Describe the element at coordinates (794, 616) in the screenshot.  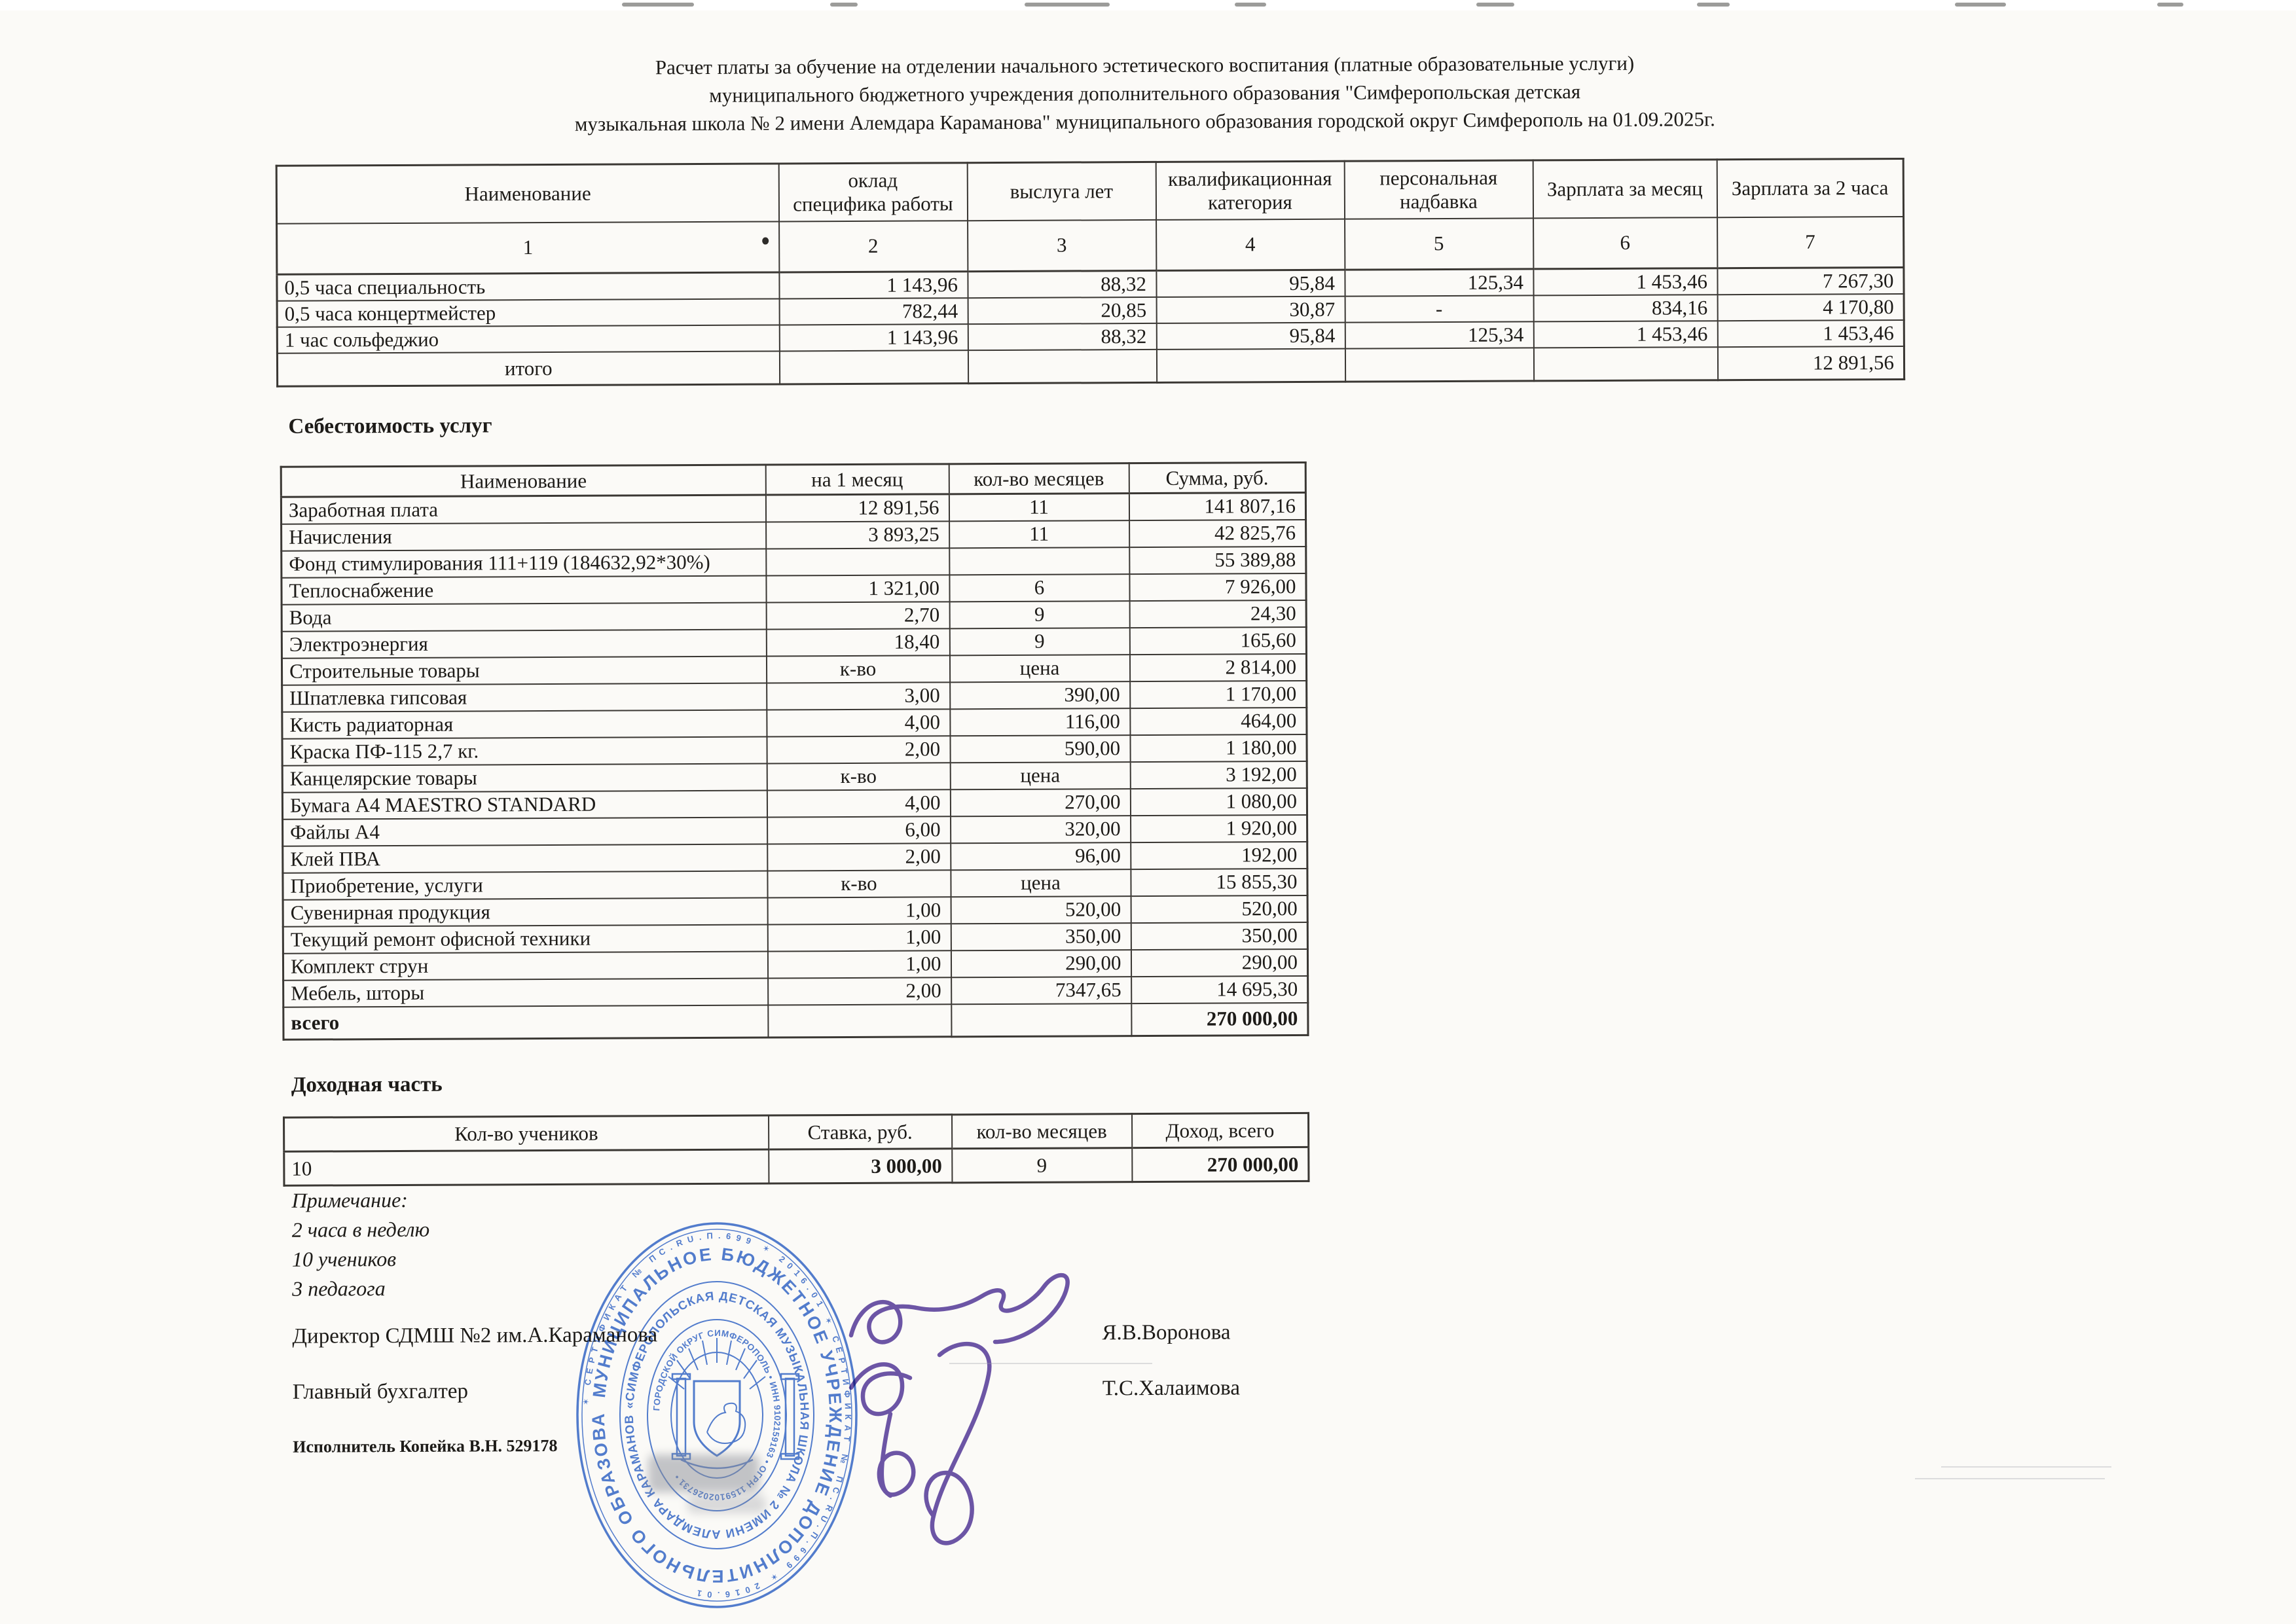
I see `table-row: Вода 2,70 9 24,30` at that location.